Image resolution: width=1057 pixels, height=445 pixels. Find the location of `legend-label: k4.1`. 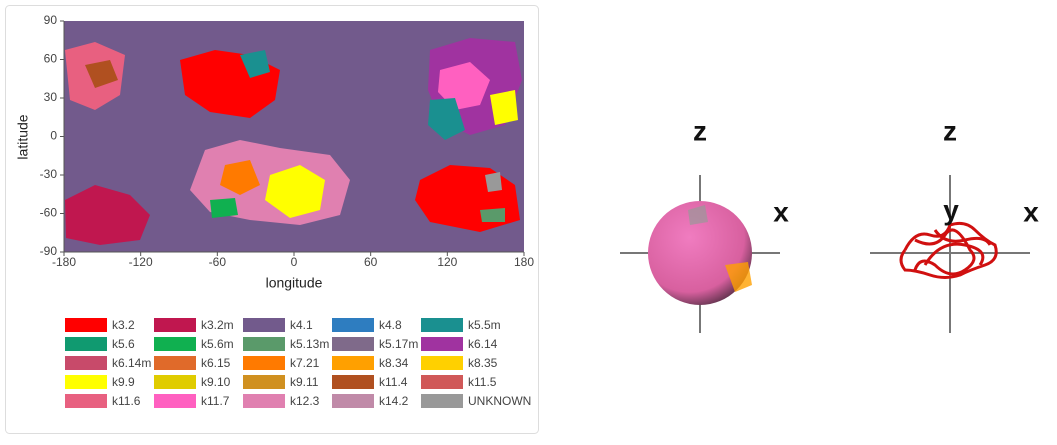

legend-label: k4.1 is located at coordinates (301, 325).